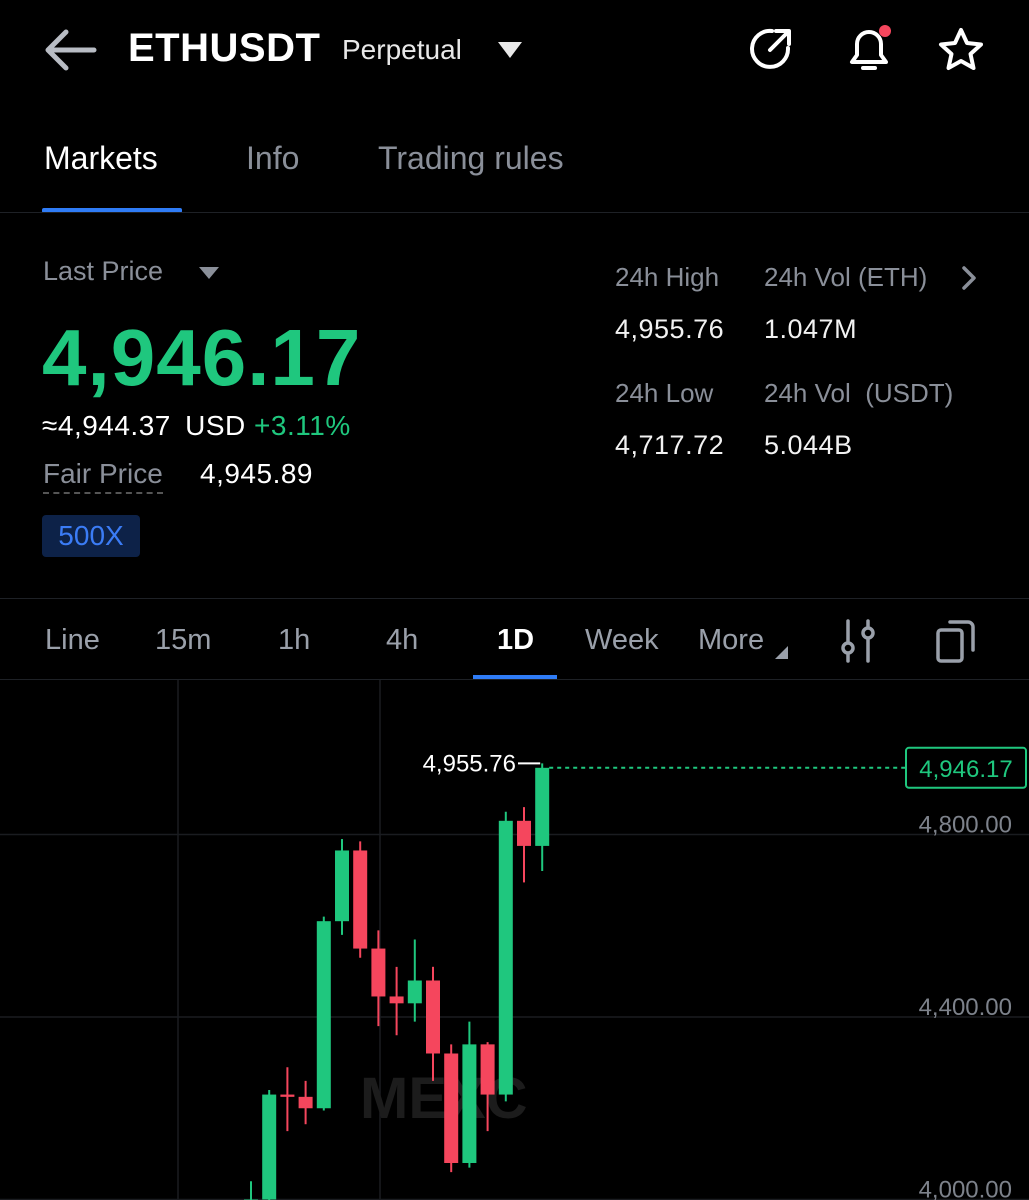 This screenshot has width=1029, height=1200. Describe the element at coordinates (811, 329) in the screenshot. I see `vol-eth-value: 1.047M` at that location.